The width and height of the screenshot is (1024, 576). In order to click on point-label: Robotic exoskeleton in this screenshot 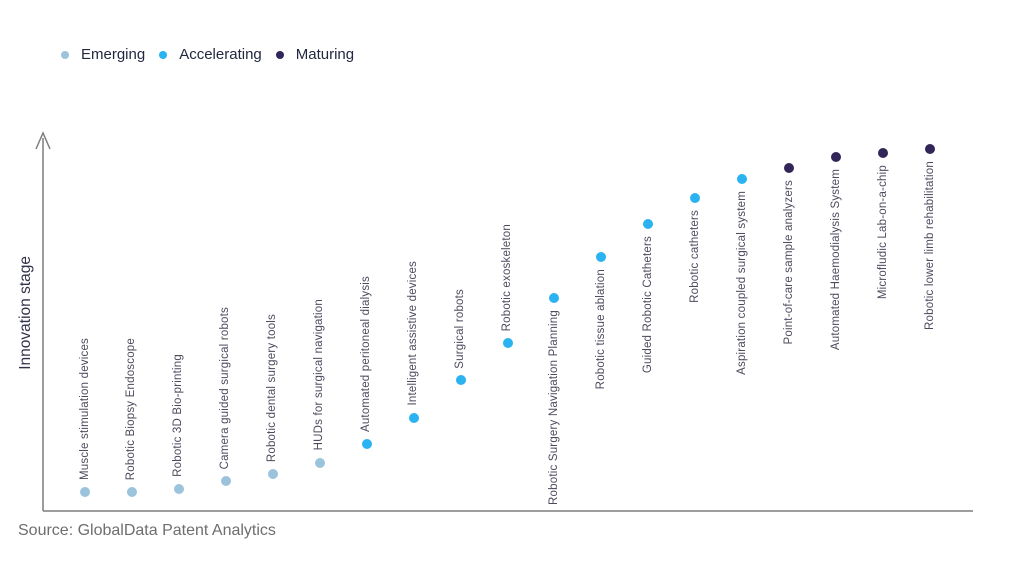, I will do `click(507, 277)`.